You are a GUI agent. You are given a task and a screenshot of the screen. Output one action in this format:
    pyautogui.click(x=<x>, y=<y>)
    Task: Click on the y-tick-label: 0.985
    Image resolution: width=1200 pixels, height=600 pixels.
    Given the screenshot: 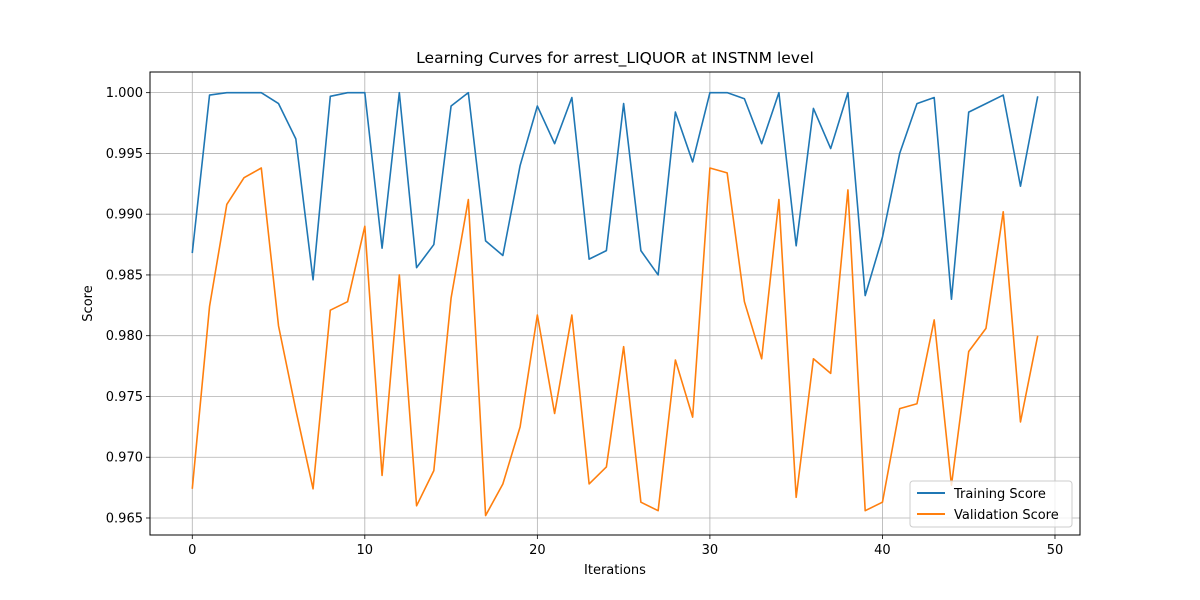 What is the action you would take?
    pyautogui.click(x=124, y=275)
    